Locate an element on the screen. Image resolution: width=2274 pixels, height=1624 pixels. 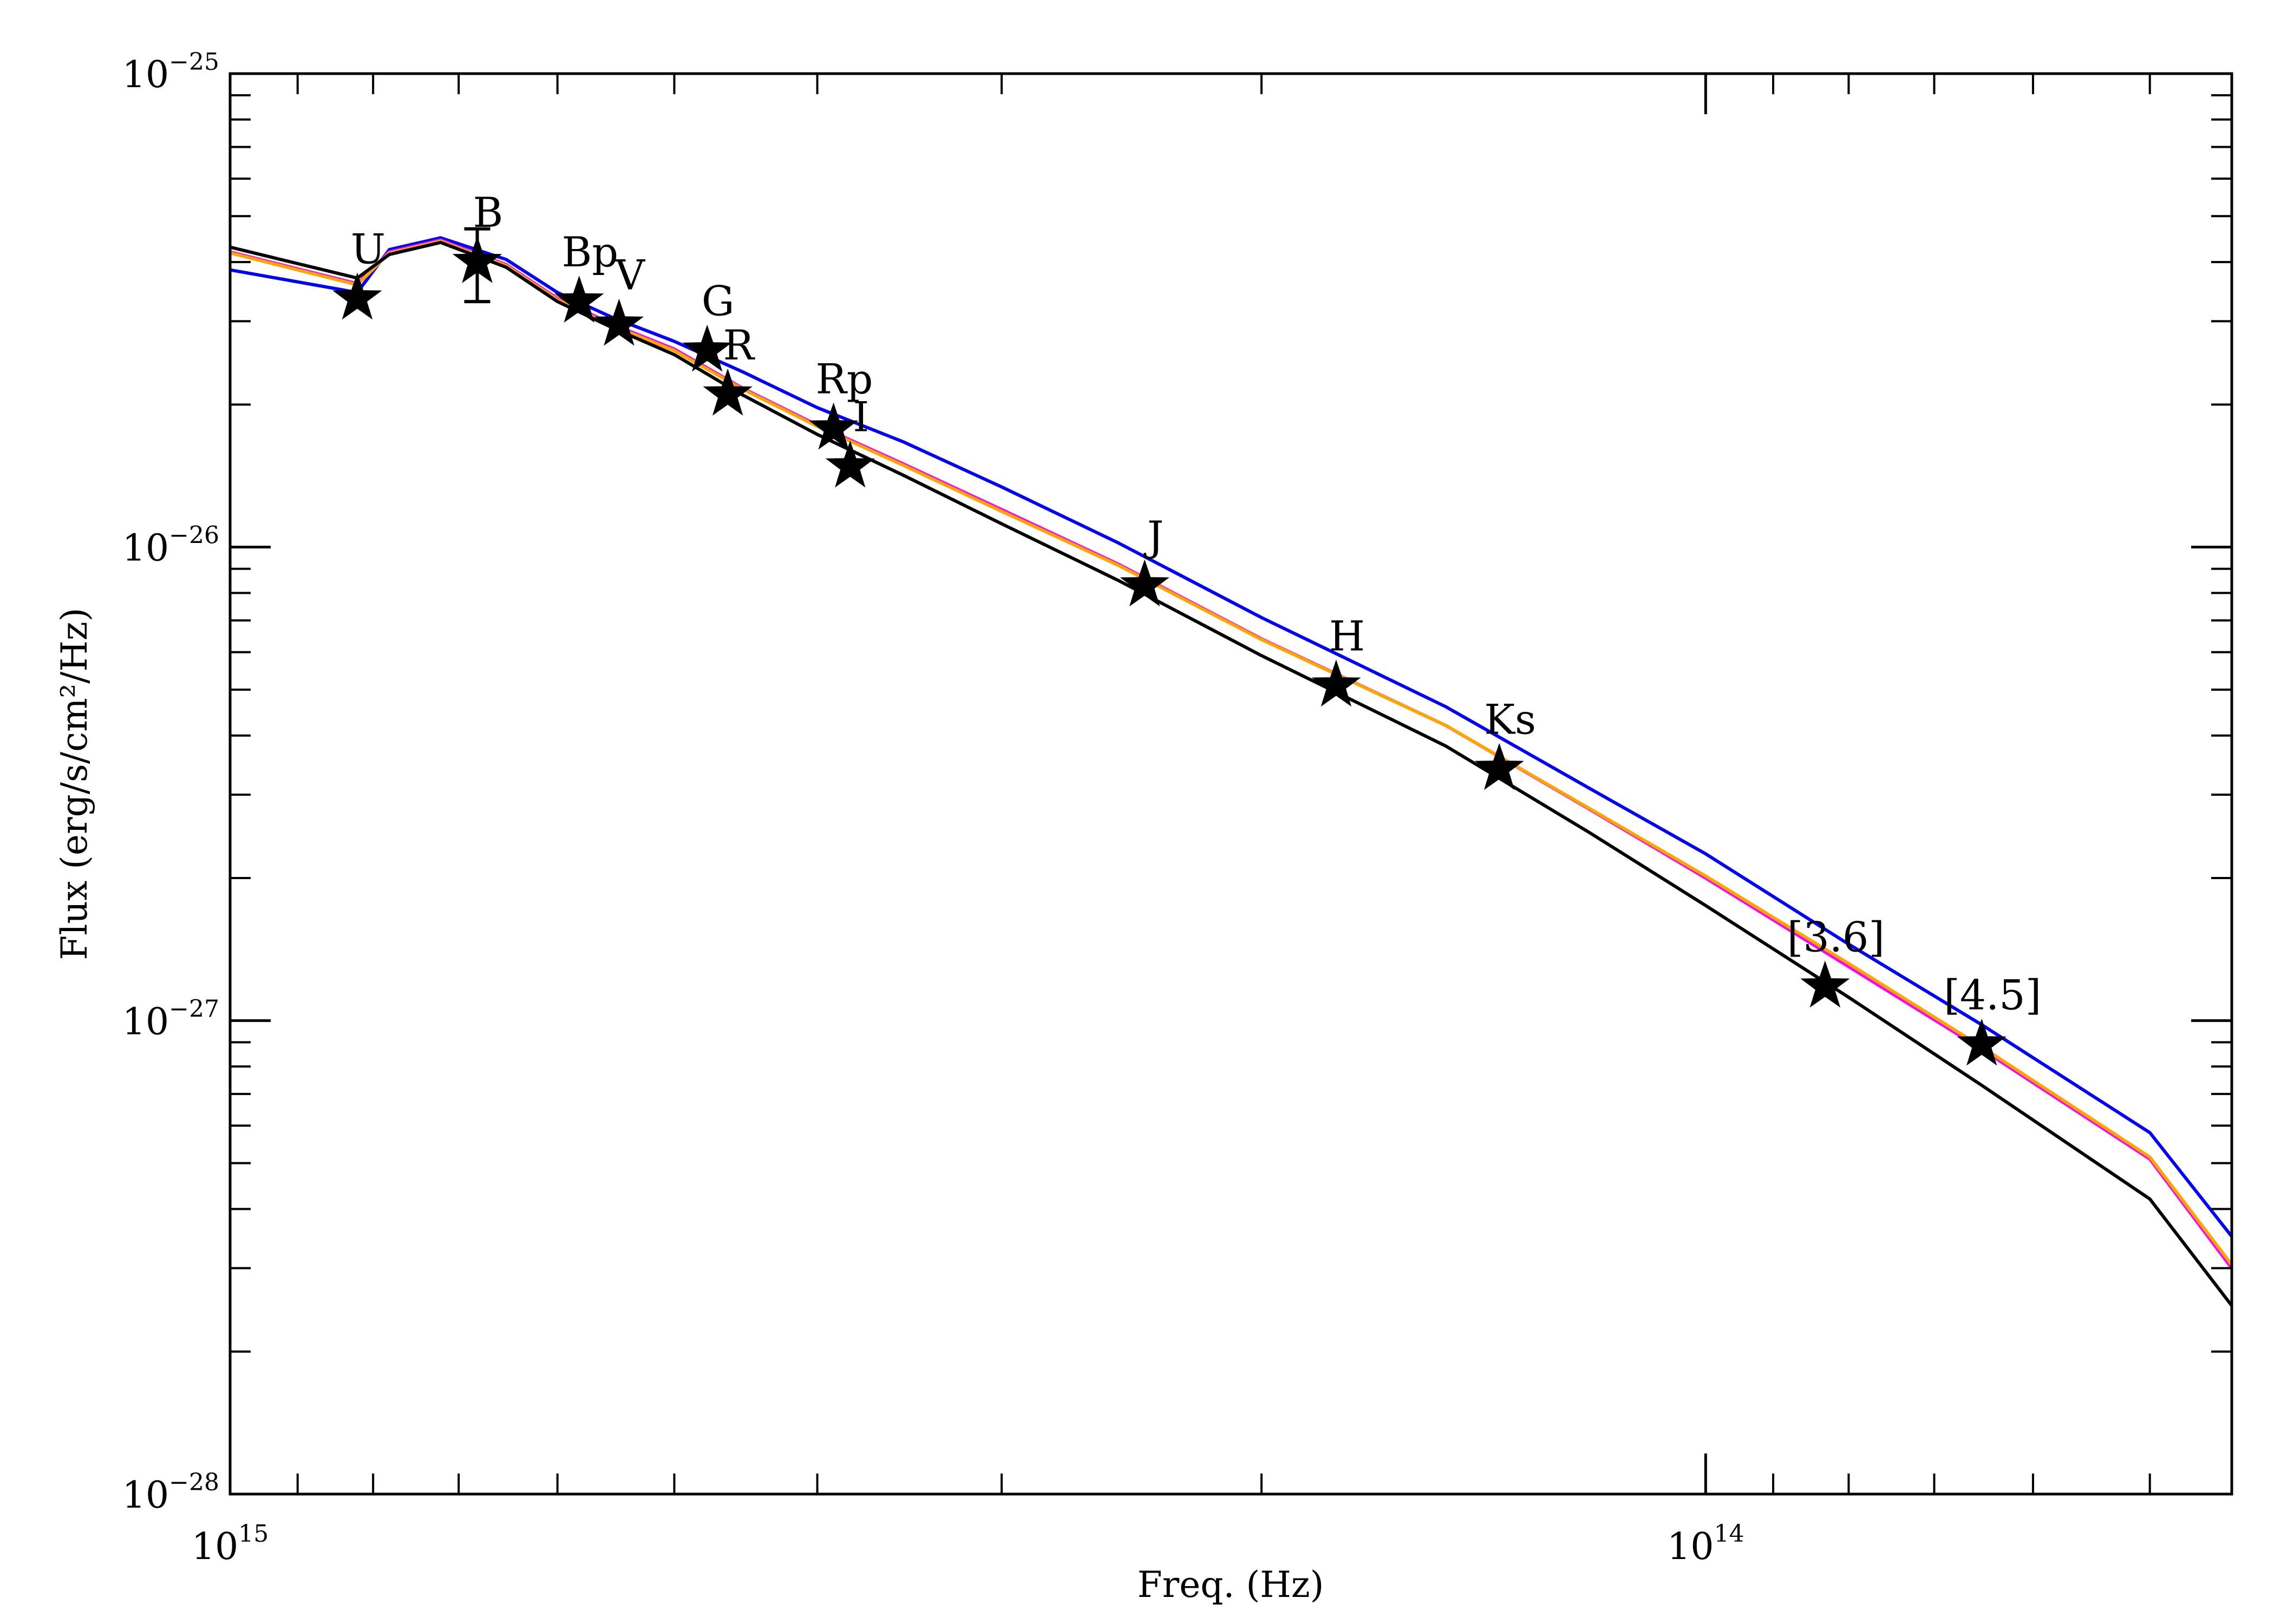
photometry-star-g is located at coordinates (707, 348).